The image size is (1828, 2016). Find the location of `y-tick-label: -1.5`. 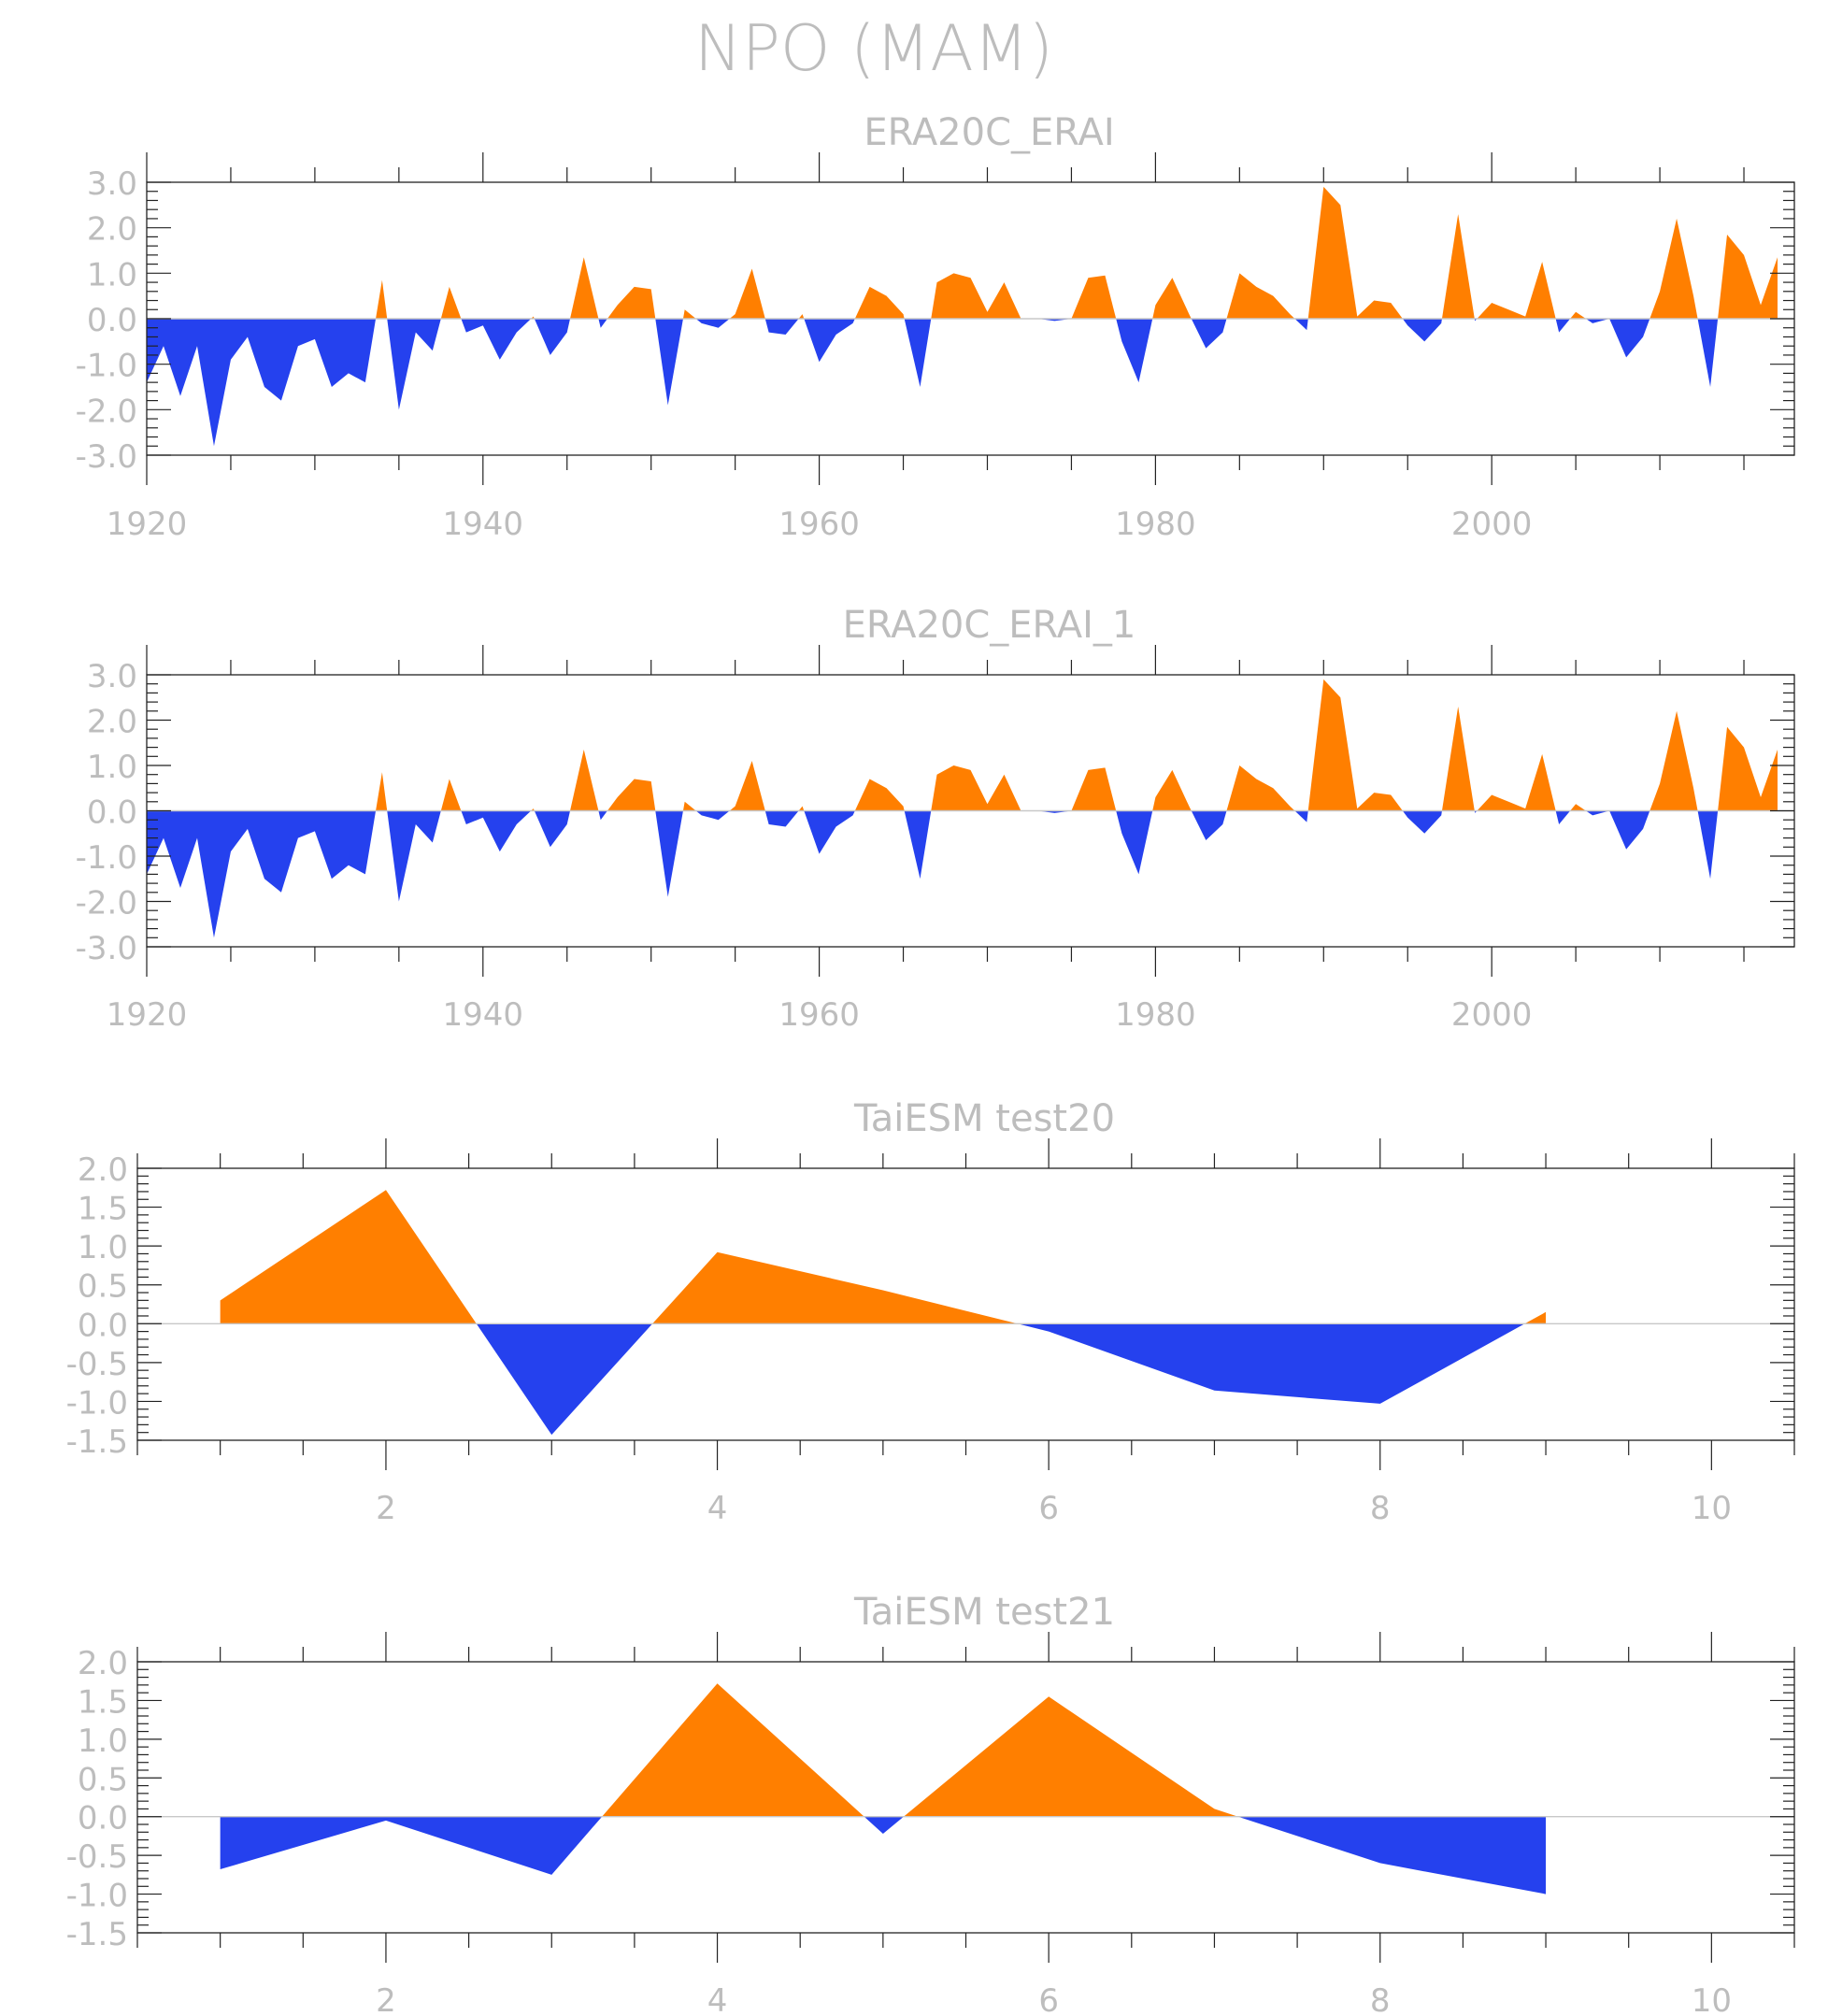

y-tick-label: -1.5 is located at coordinates (97, 1442).